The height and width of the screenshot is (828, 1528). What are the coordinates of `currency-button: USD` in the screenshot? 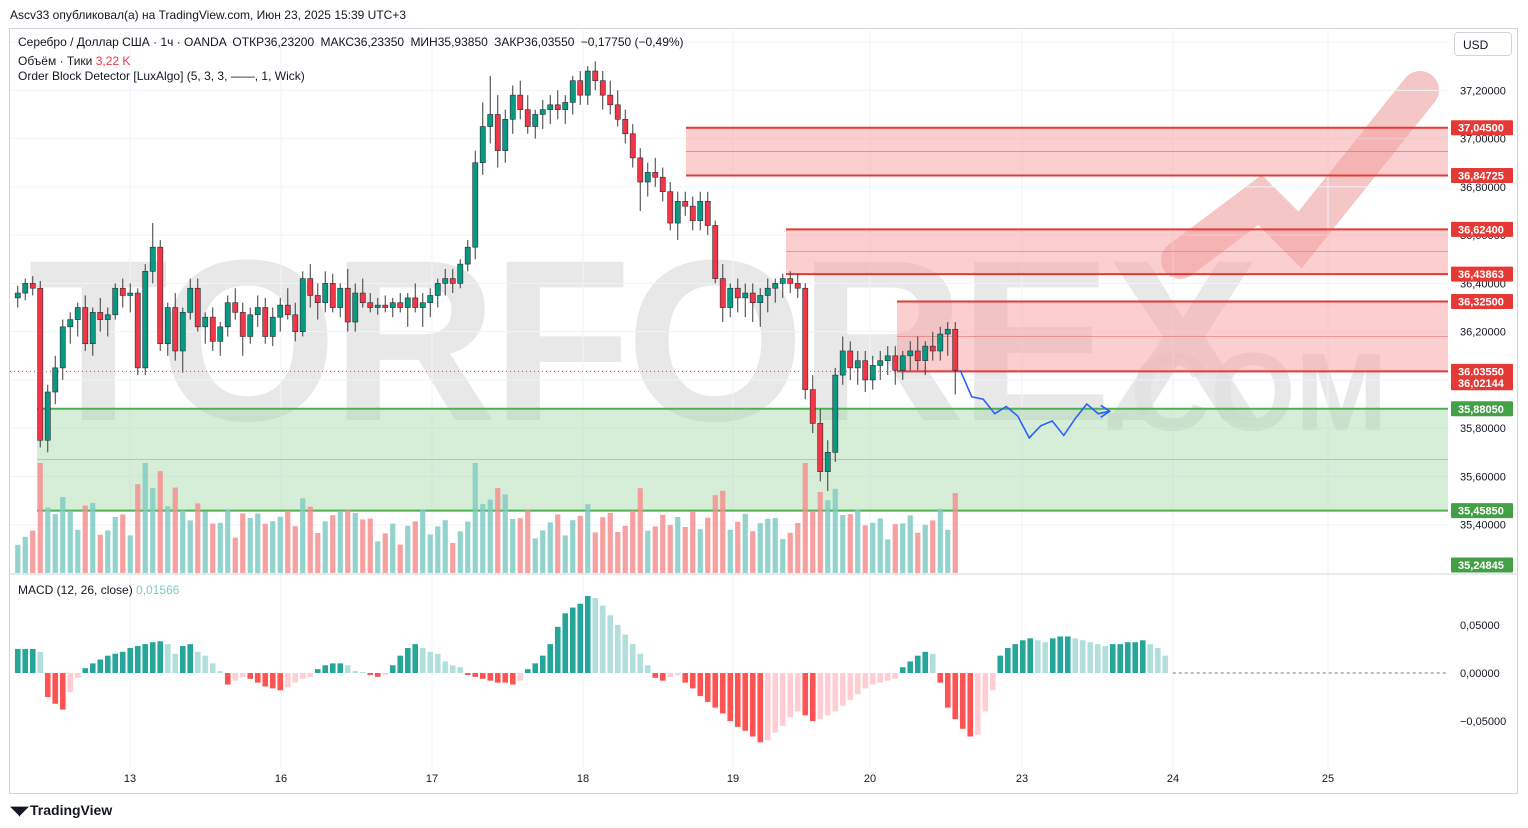 It's located at (1483, 44).